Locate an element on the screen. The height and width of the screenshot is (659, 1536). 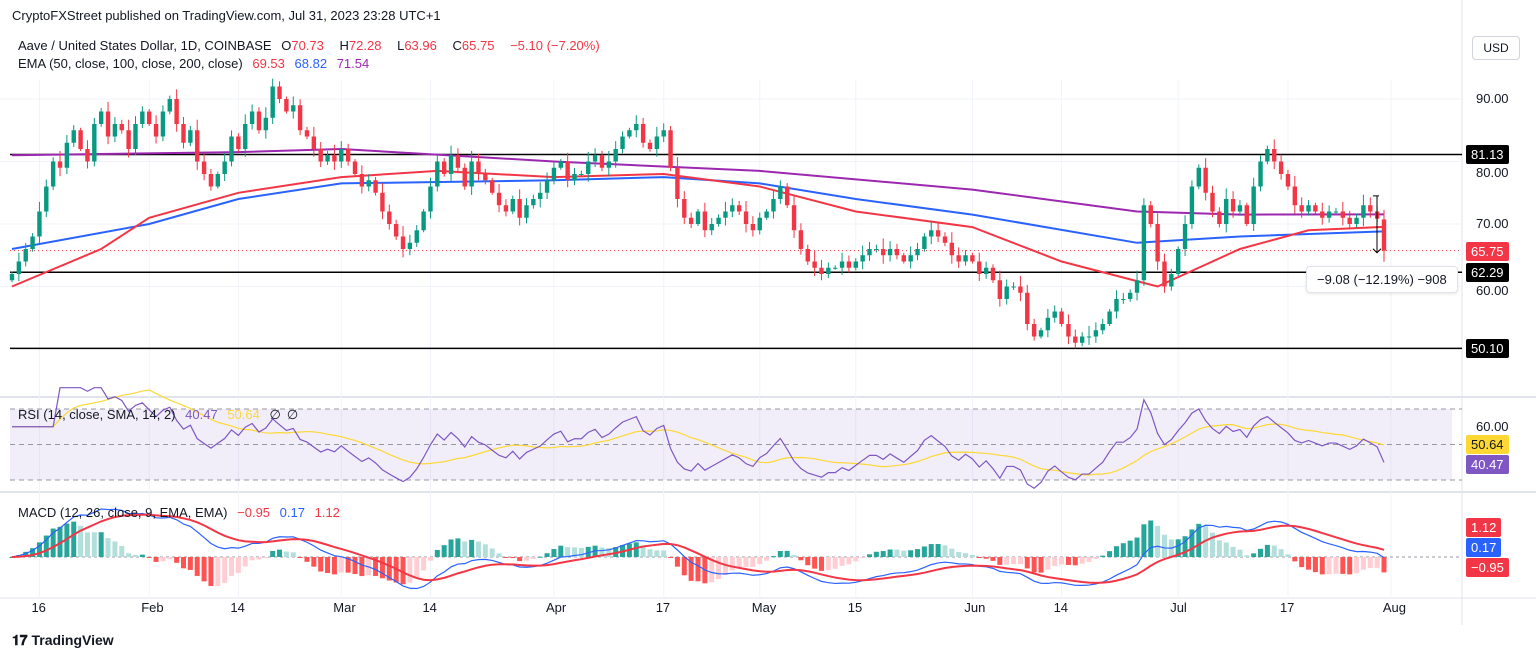
measure-tooltip: −9.08 (−12.19%) −908 is located at coordinates (1382, 279).